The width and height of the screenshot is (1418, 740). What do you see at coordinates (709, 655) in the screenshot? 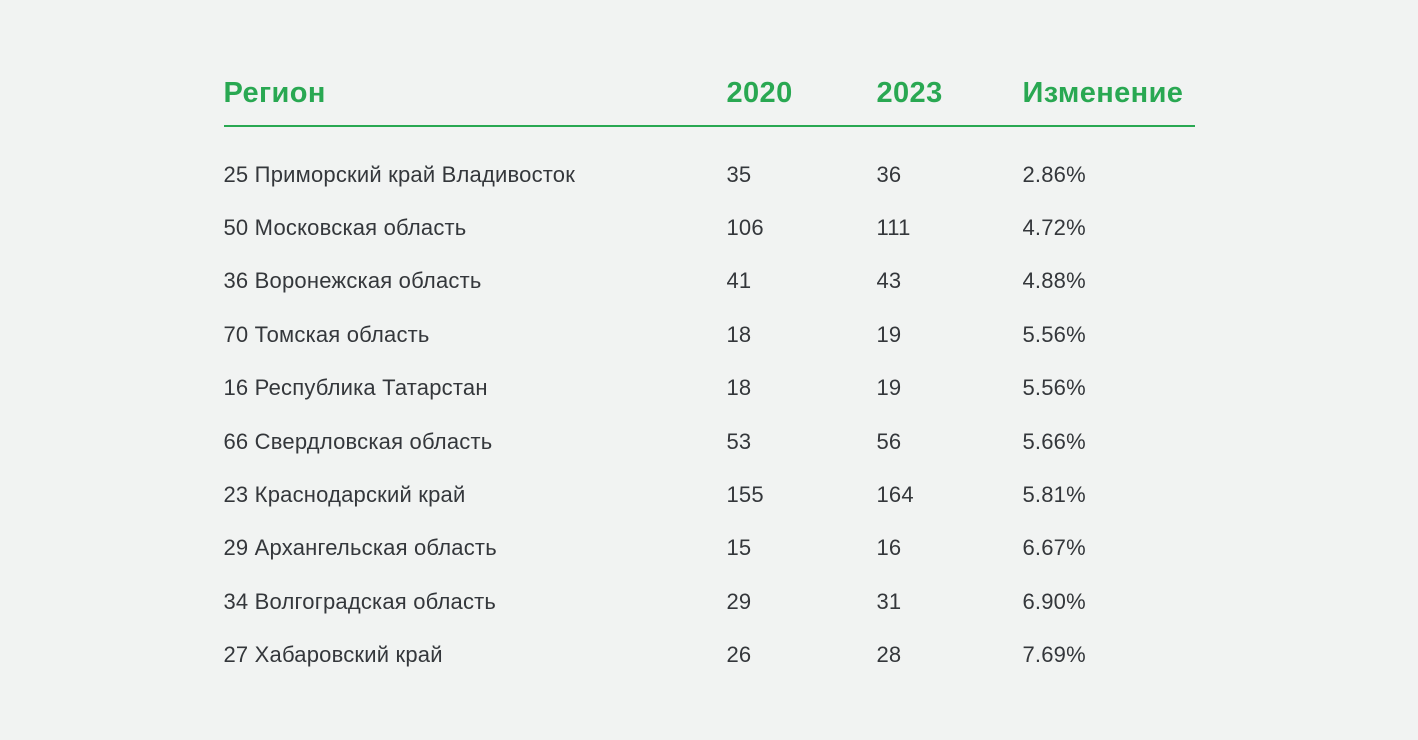
I see `table-row: 27 Хабаровский край 26 28 7.69%` at bounding box center [709, 655].